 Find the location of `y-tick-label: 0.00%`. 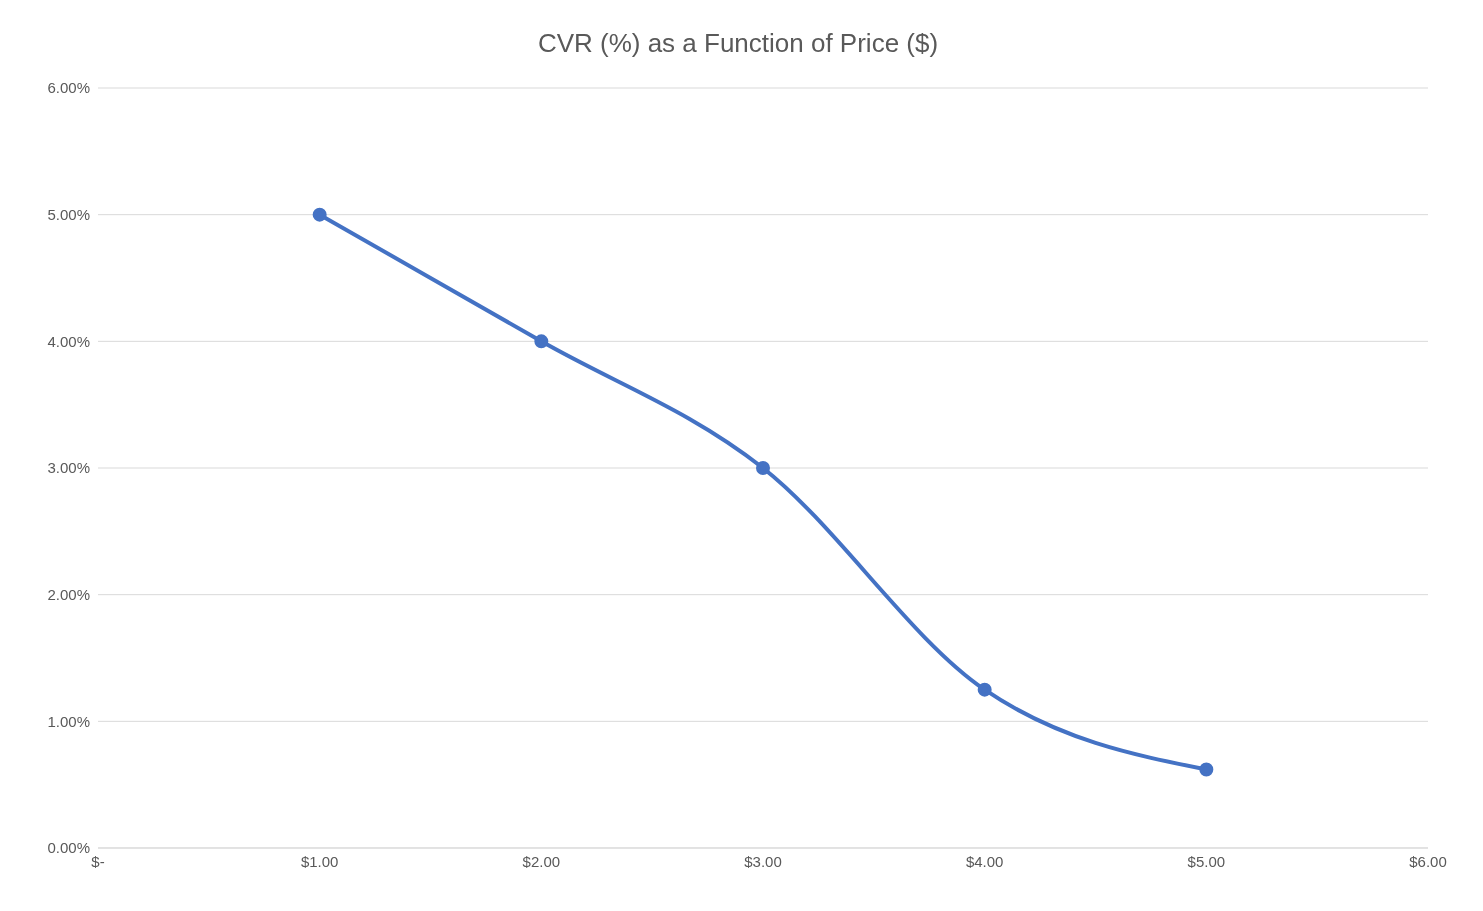

y-tick-label: 0.00% is located at coordinates (68, 848).